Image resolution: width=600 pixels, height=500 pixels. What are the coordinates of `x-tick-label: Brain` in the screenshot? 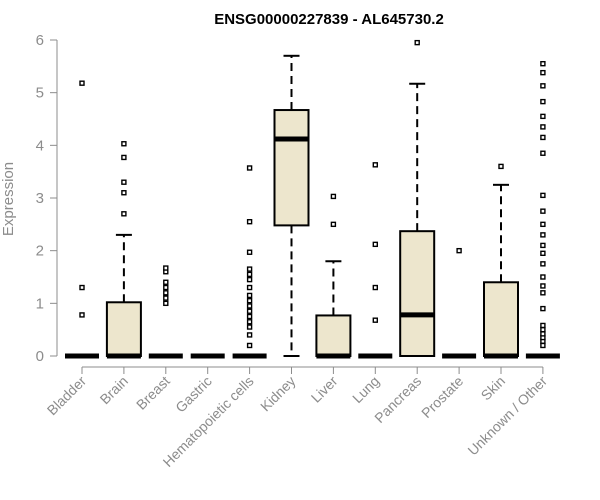 It's located at (114, 390).